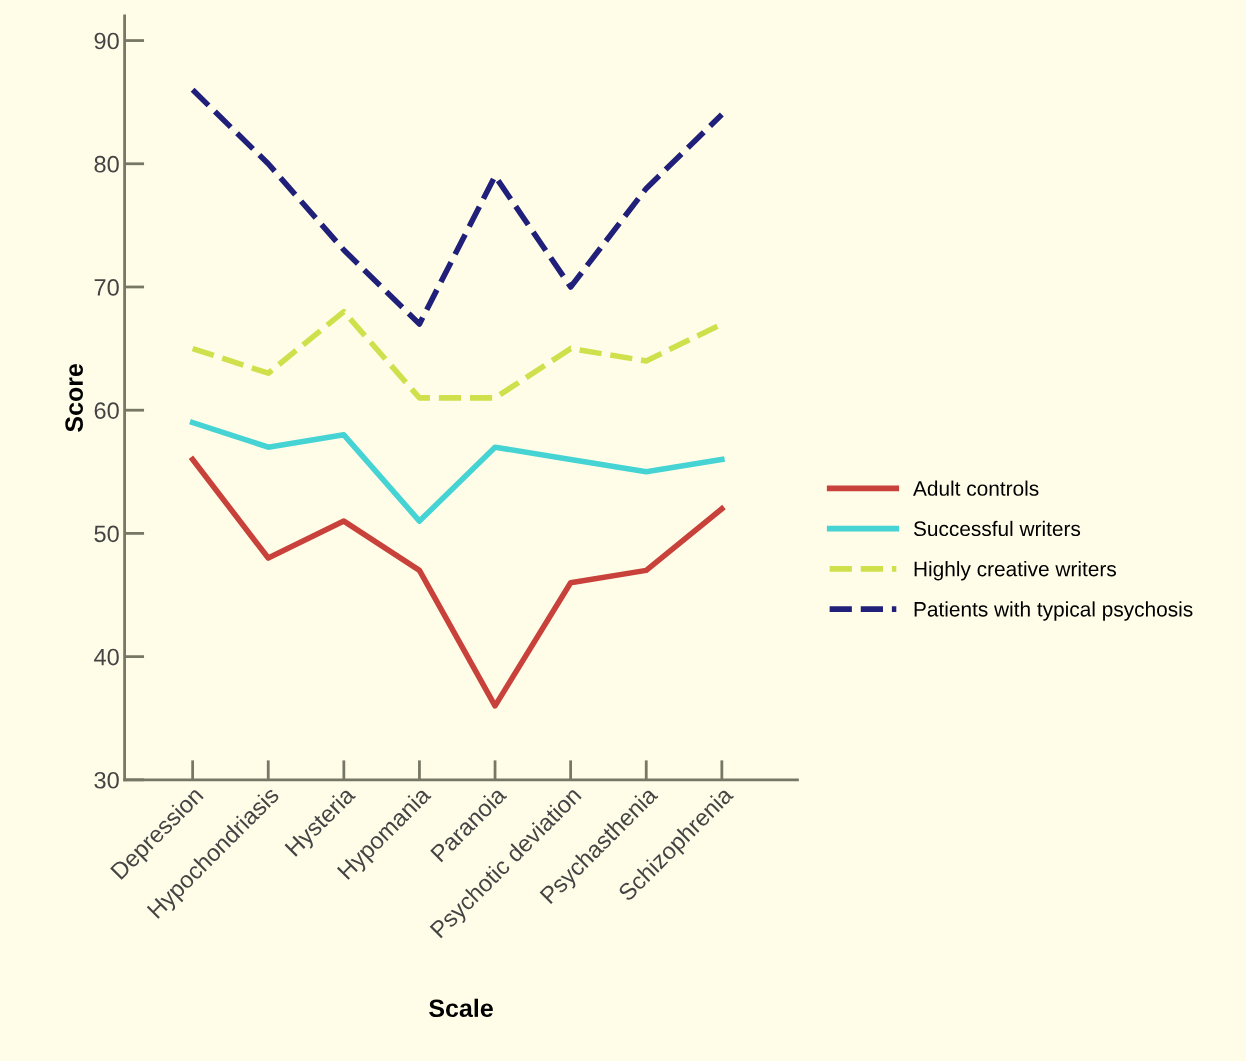 Image resolution: width=1246 pixels, height=1061 pixels. Describe the element at coordinates (461, 1008) in the screenshot. I see `x-axis-title: Scale` at that location.